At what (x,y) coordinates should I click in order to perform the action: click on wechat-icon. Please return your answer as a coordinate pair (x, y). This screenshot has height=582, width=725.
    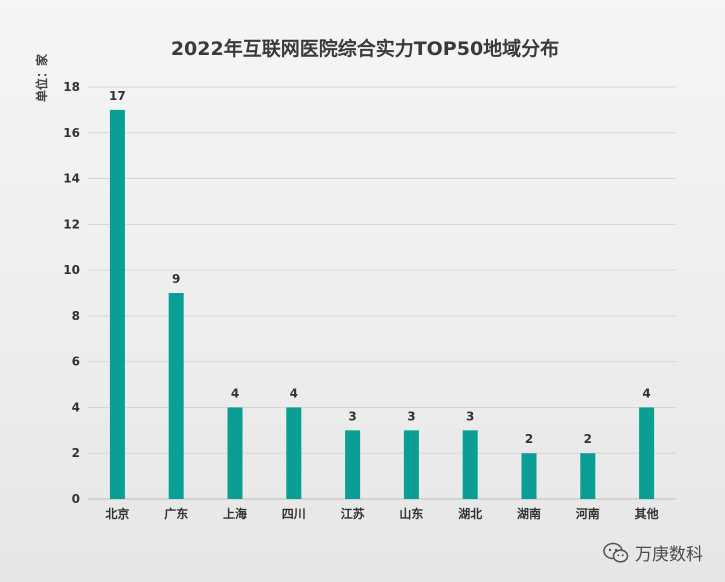
    Looking at the image, I should click on (616, 552).